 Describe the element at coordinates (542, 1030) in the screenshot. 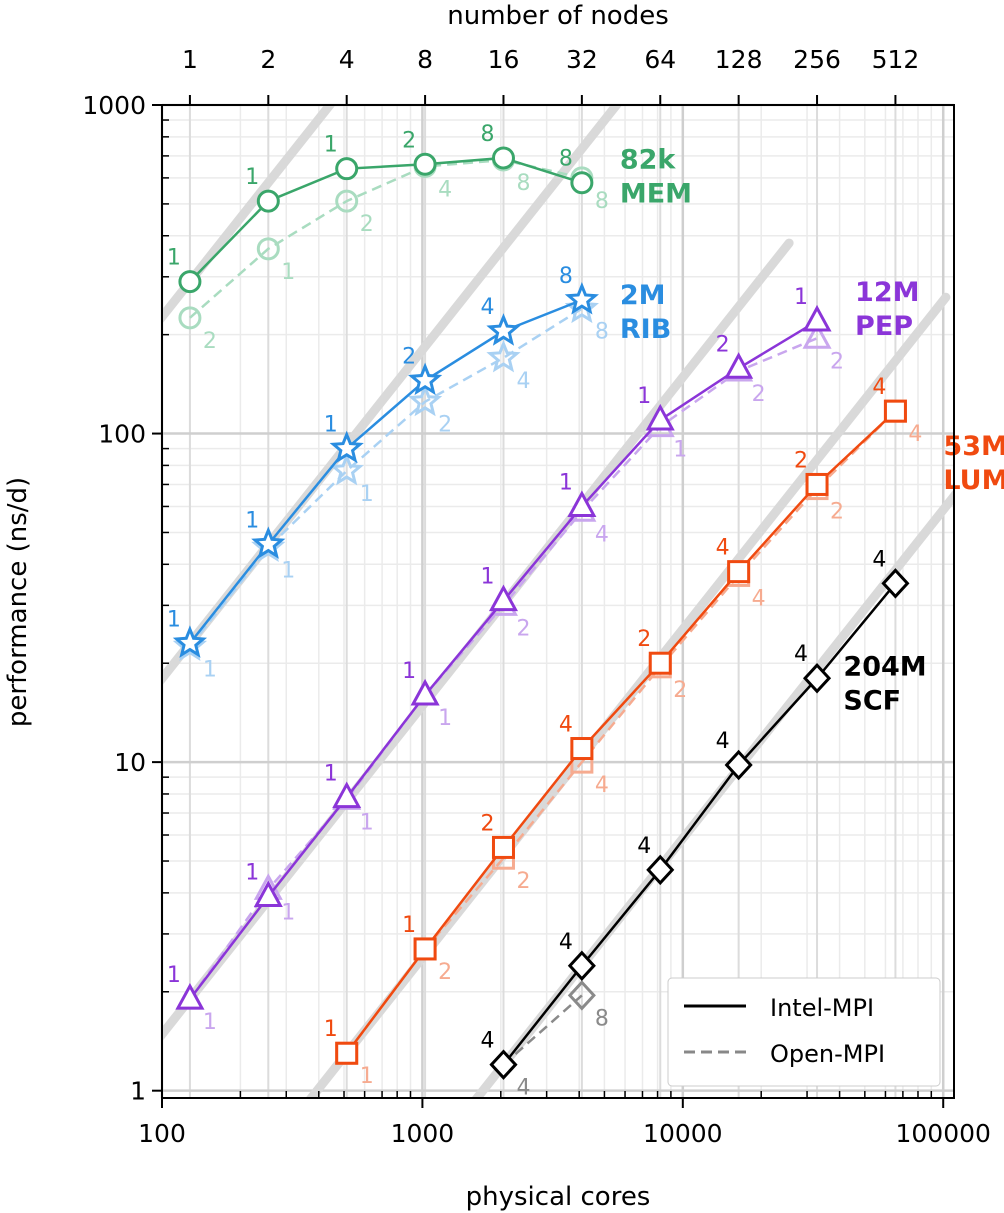

I see `series-line-scf-open` at that location.